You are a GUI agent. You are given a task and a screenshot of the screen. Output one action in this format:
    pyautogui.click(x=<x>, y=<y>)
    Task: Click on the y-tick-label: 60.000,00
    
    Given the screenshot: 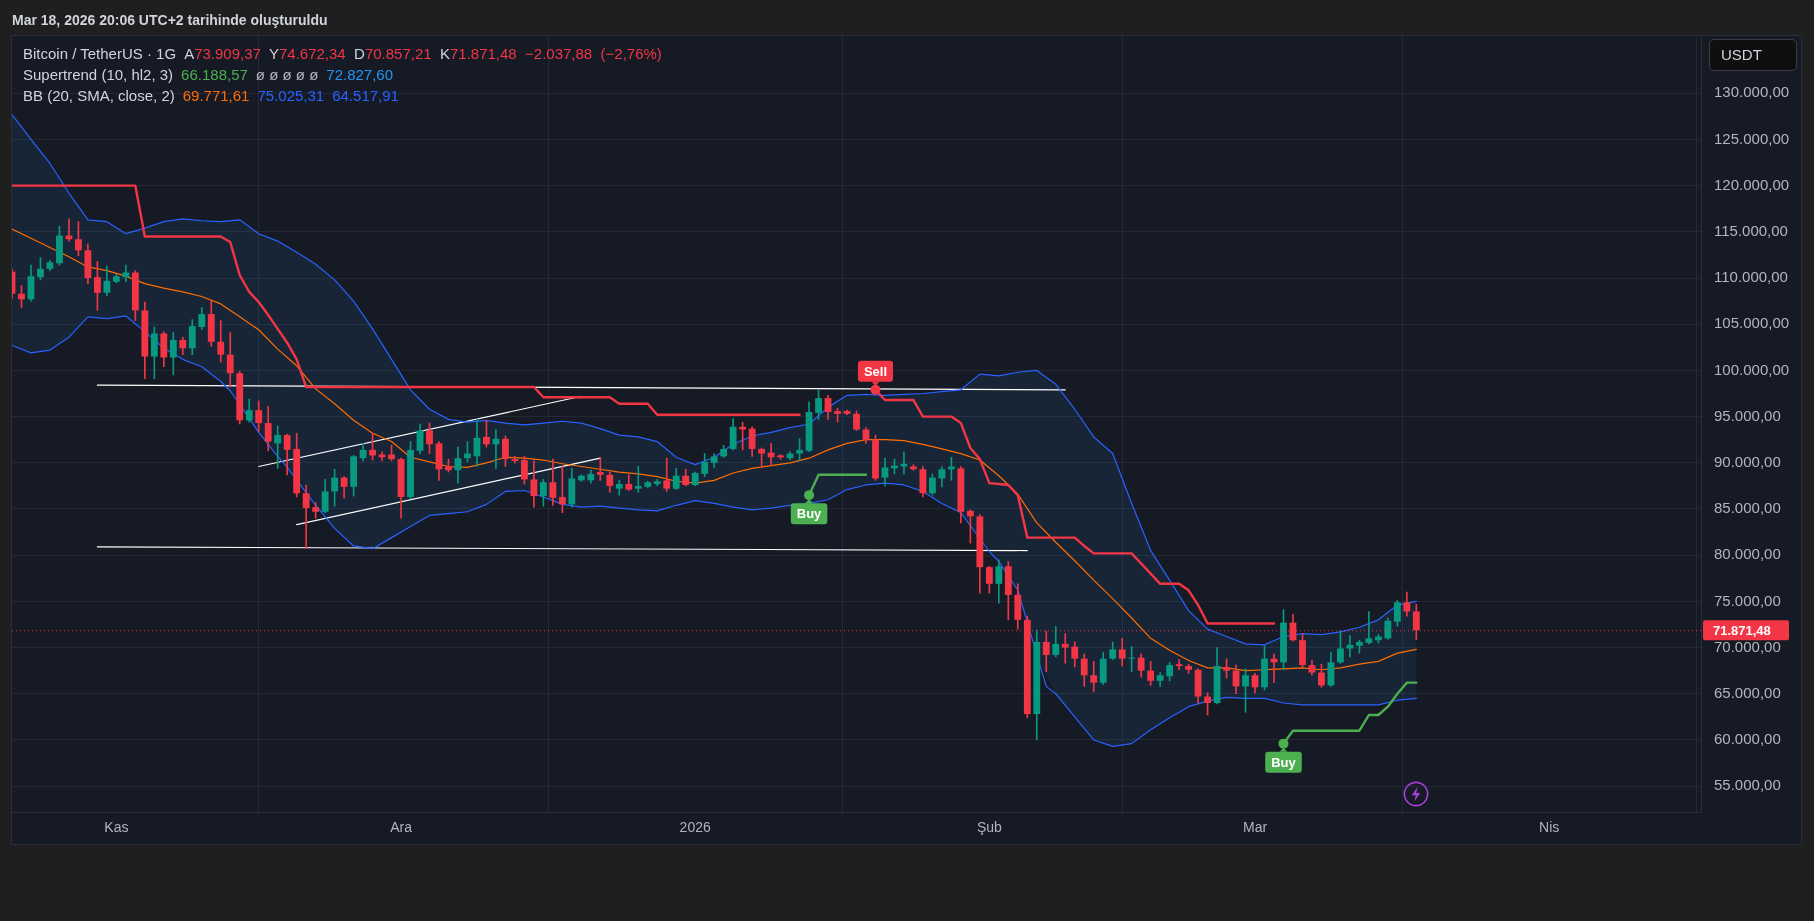 What is the action you would take?
    pyautogui.click(x=1747, y=739)
    